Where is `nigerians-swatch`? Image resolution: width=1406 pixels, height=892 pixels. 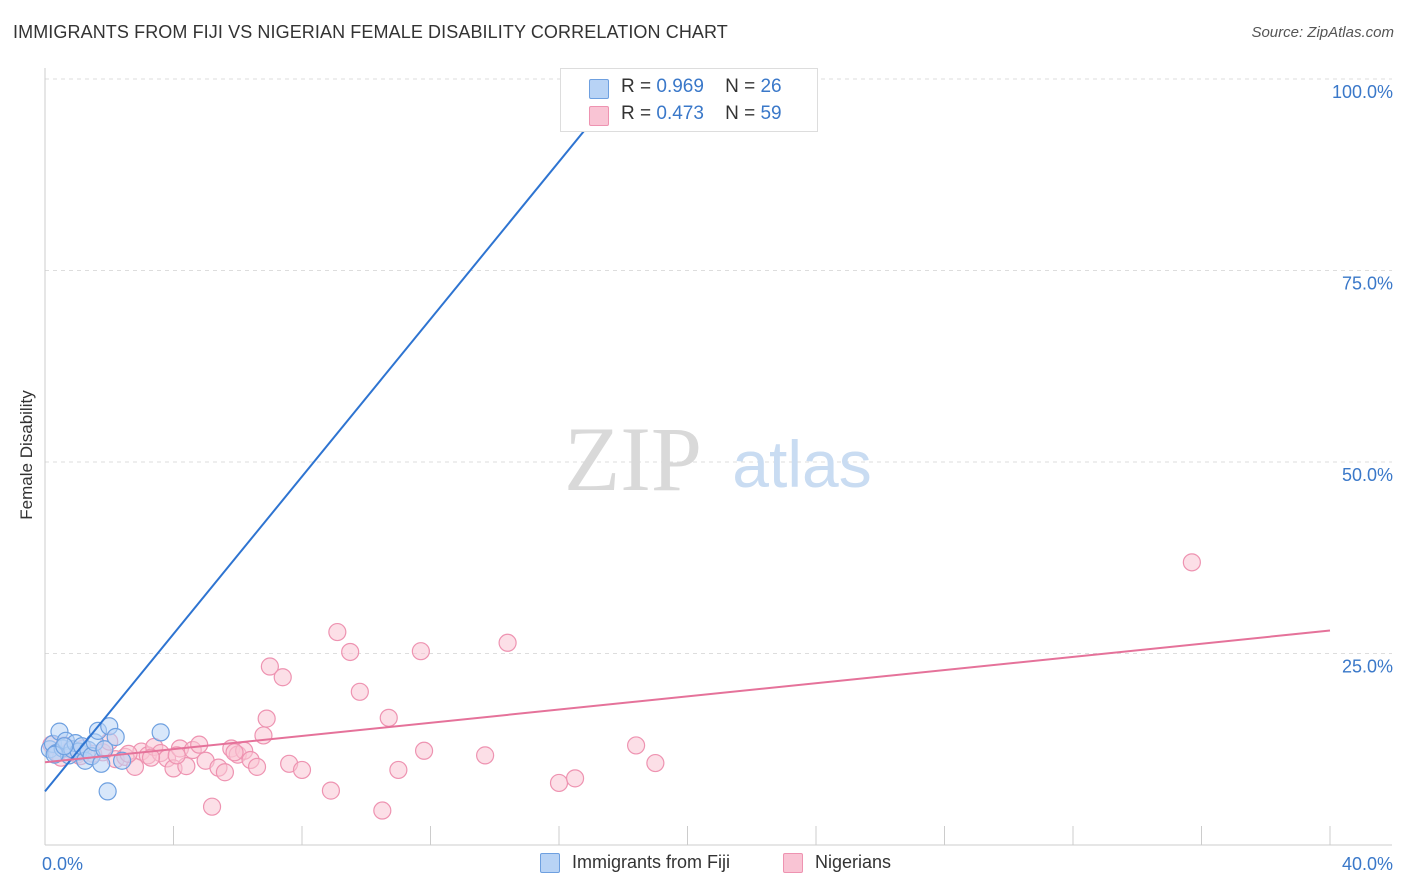 nigerians-swatch is located at coordinates (599, 116).